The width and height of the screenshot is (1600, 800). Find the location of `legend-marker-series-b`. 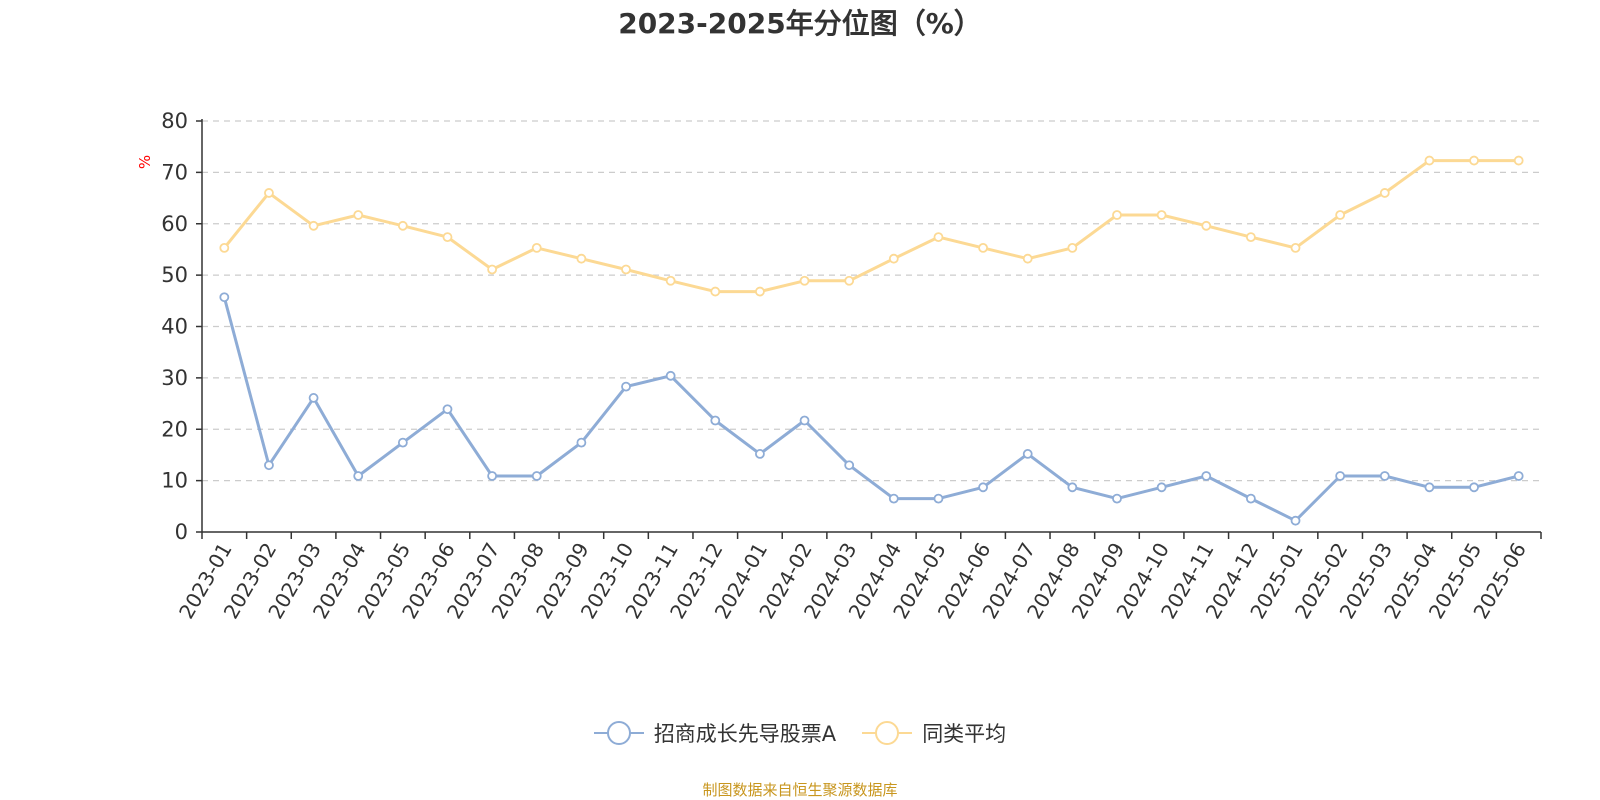

legend-marker-series-b is located at coordinates (887, 733).